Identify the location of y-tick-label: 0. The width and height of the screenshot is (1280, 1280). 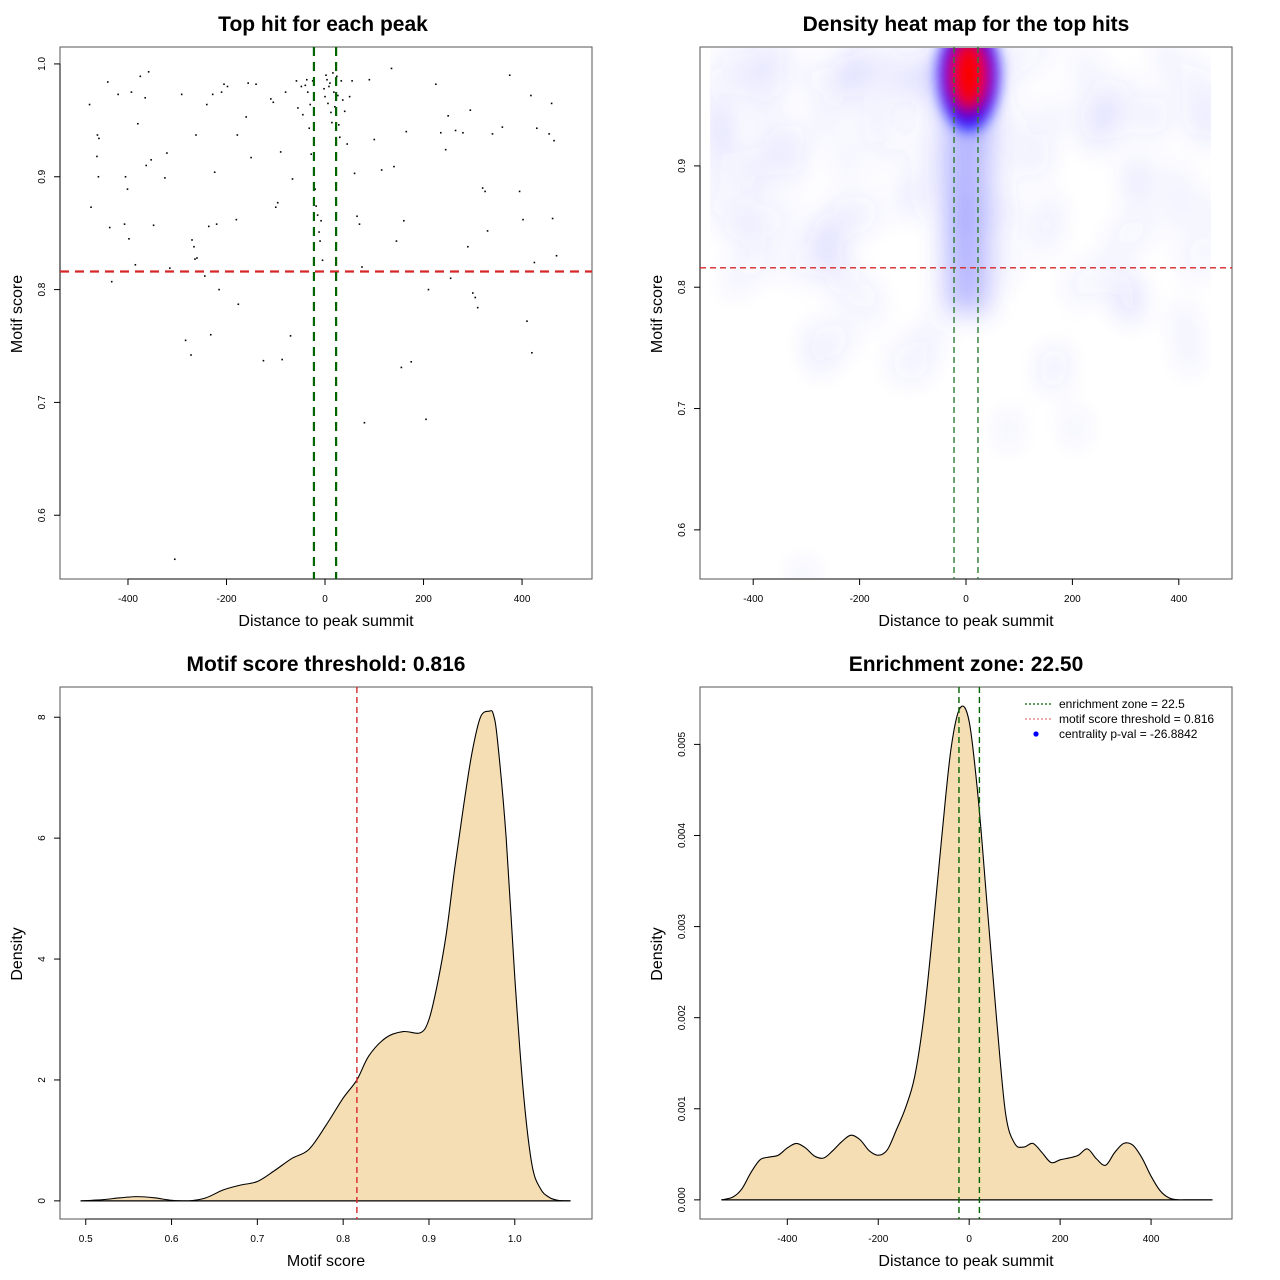
(42, 1201).